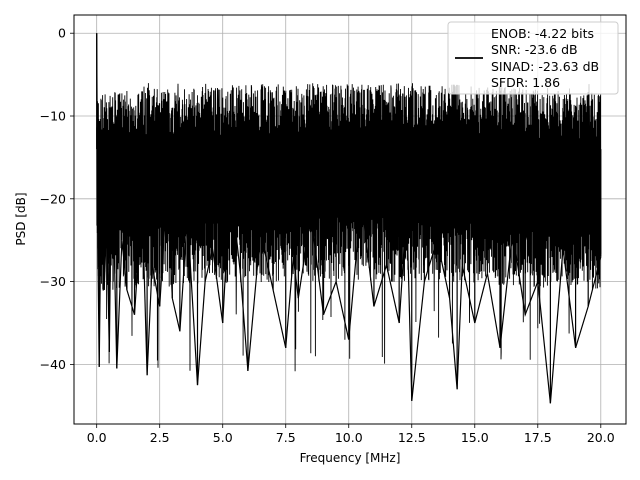  What do you see at coordinates (601, 437) in the screenshot?
I see `x-tick-label: 20.0` at bounding box center [601, 437].